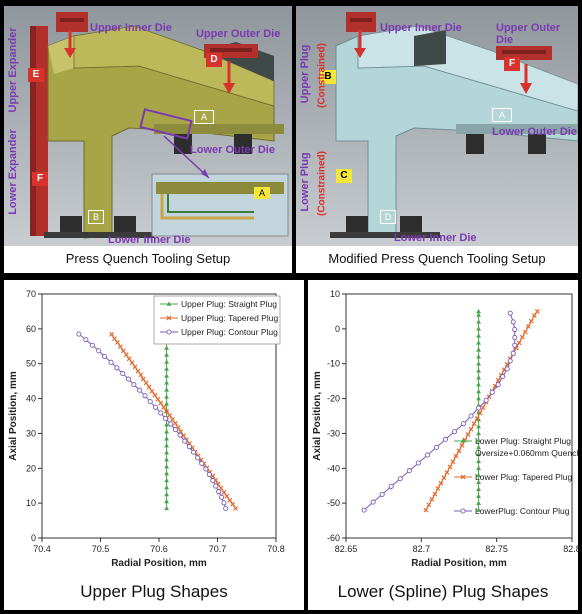 This screenshot has height=614, width=582. Describe the element at coordinates (322, 75) in the screenshot. I see `label-upper-constrained: (Constrained)` at that location.